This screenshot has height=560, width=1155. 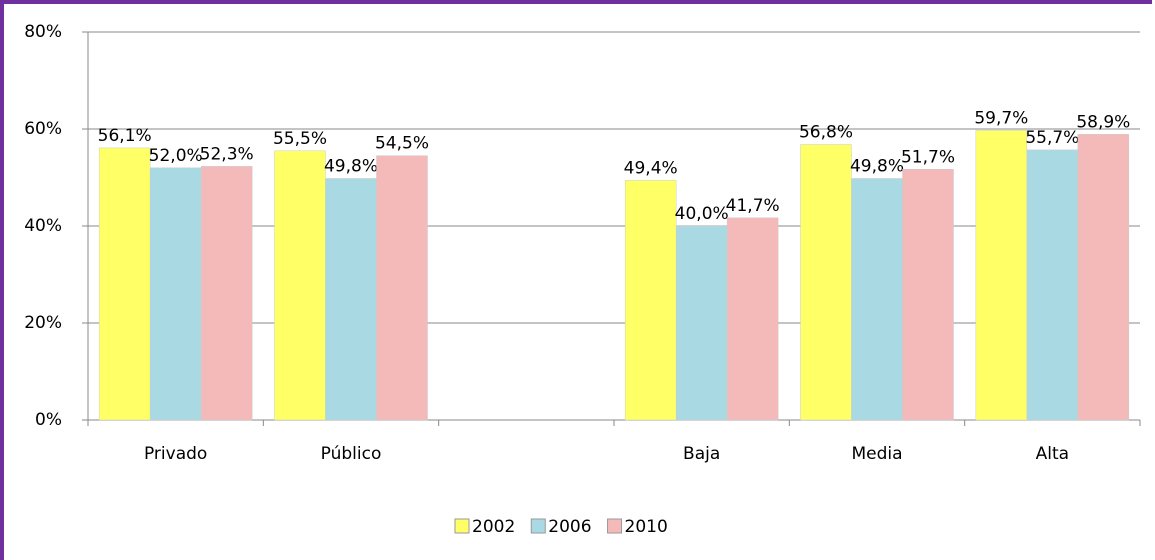 What do you see at coordinates (300, 139) in the screenshot?
I see `data-label: 55,5%` at bounding box center [300, 139].